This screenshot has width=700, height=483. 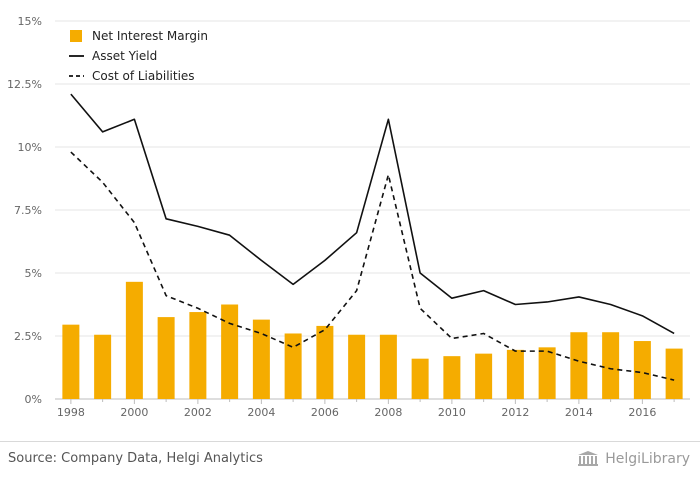 I want to click on brand-name: HelgiLibrary, so click(x=647, y=459).